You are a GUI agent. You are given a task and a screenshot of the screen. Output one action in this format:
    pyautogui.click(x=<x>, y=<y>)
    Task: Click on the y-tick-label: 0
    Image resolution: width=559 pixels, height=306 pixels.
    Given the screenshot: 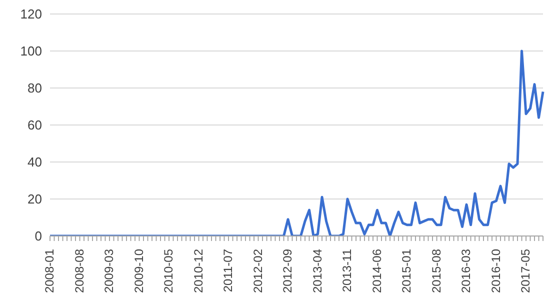 What is the action you would take?
    pyautogui.click(x=38, y=236)
    